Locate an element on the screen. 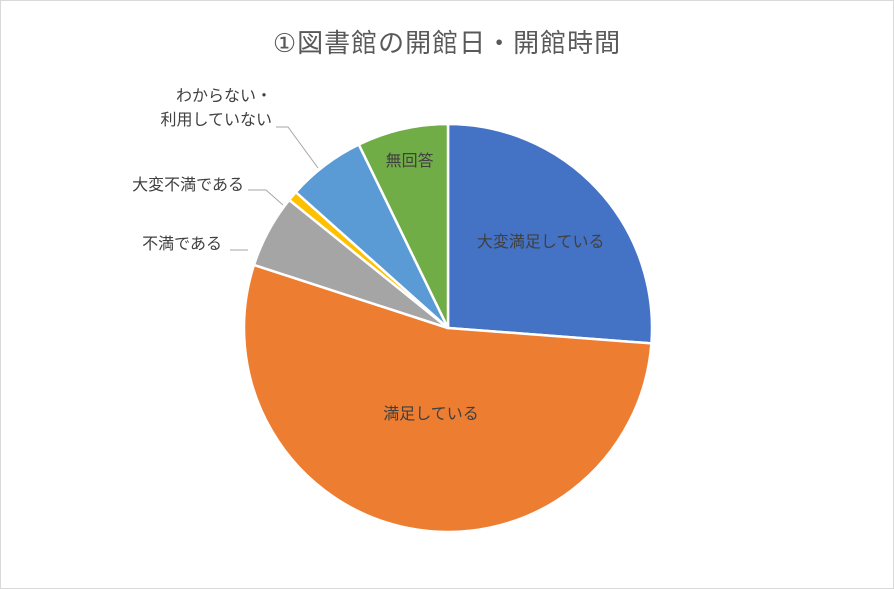 This screenshot has width=894, height=589. slice-label-line: 無回答 is located at coordinates (410, 160).